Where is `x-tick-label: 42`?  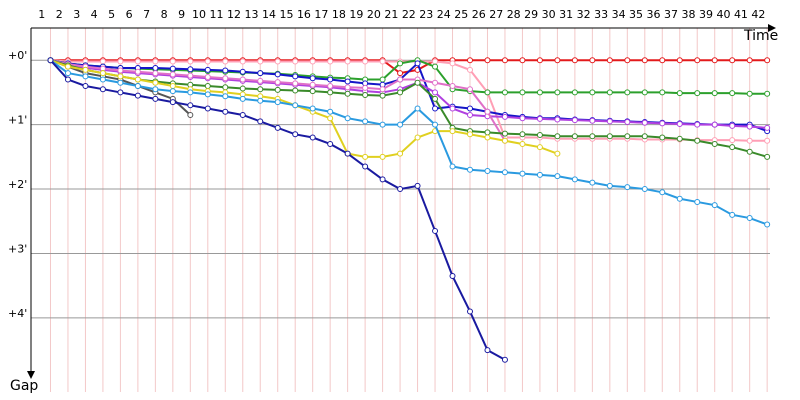 x-tick-label: 42 is located at coordinates (758, 14).